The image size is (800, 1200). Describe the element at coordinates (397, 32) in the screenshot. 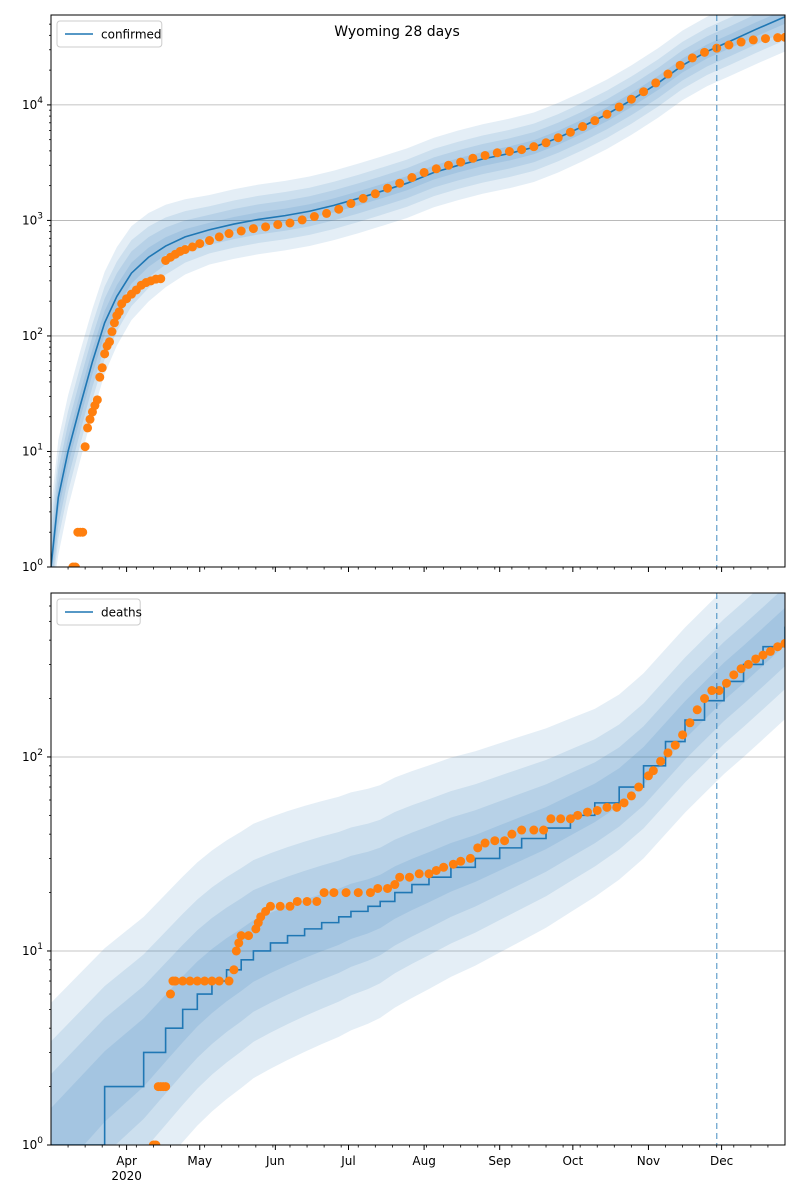

I see `chart-title: Wyoming 28 days` at that location.